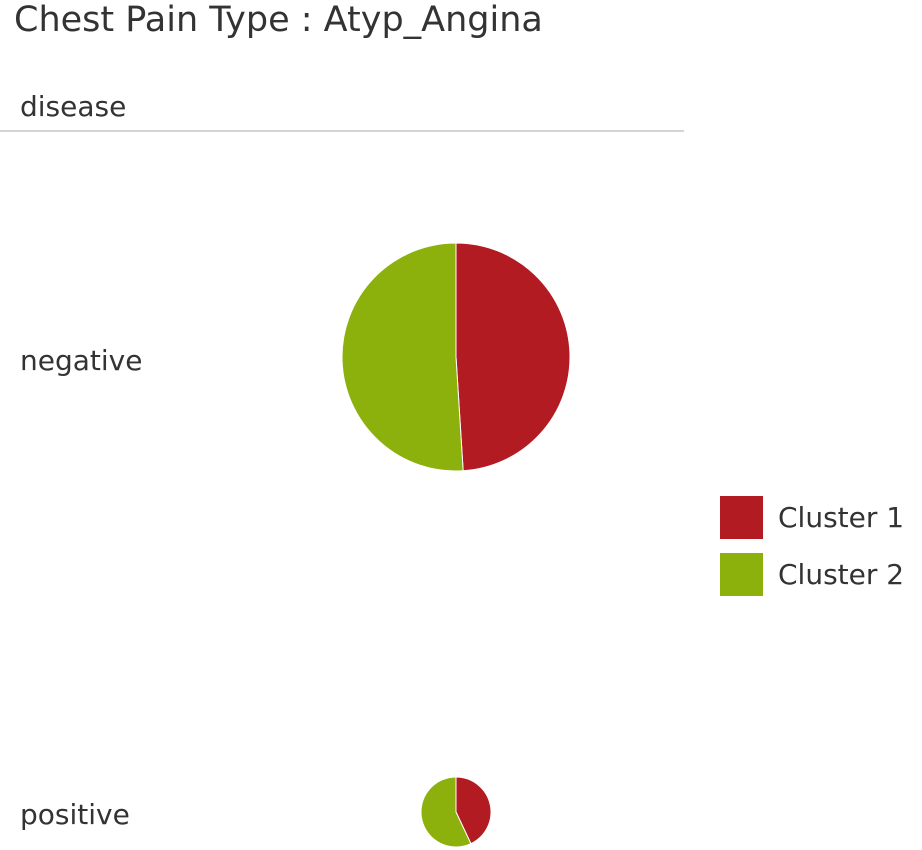  I want to click on legend-label-cluster-2: Cluster 2, so click(841, 574).